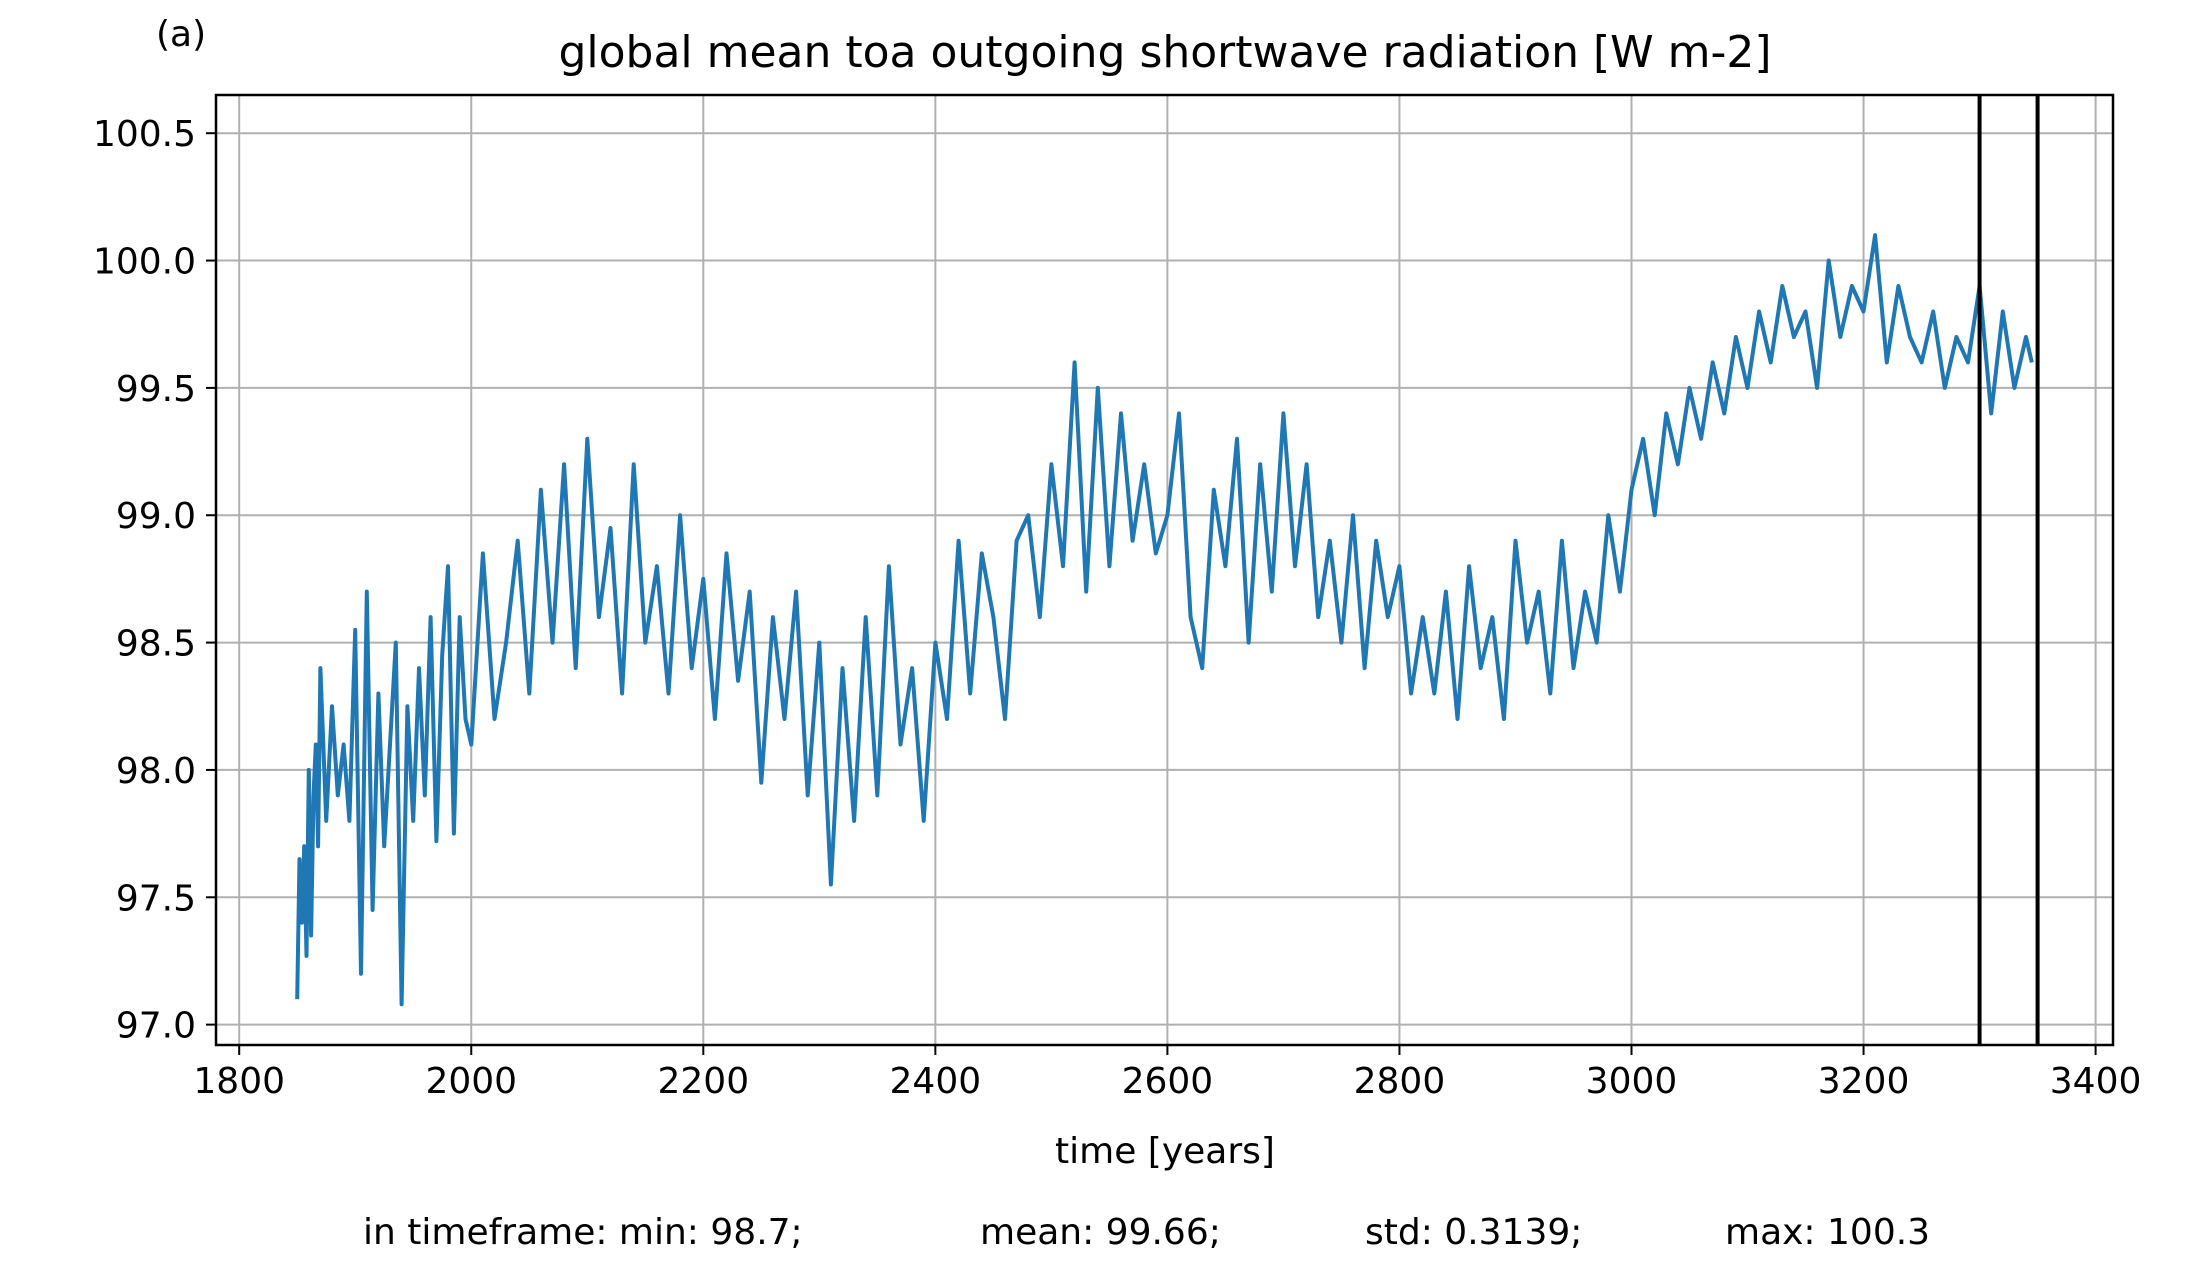 The image size is (2196, 1263). What do you see at coordinates (156, 644) in the screenshot?
I see `y-tick-label: 98.5` at bounding box center [156, 644].